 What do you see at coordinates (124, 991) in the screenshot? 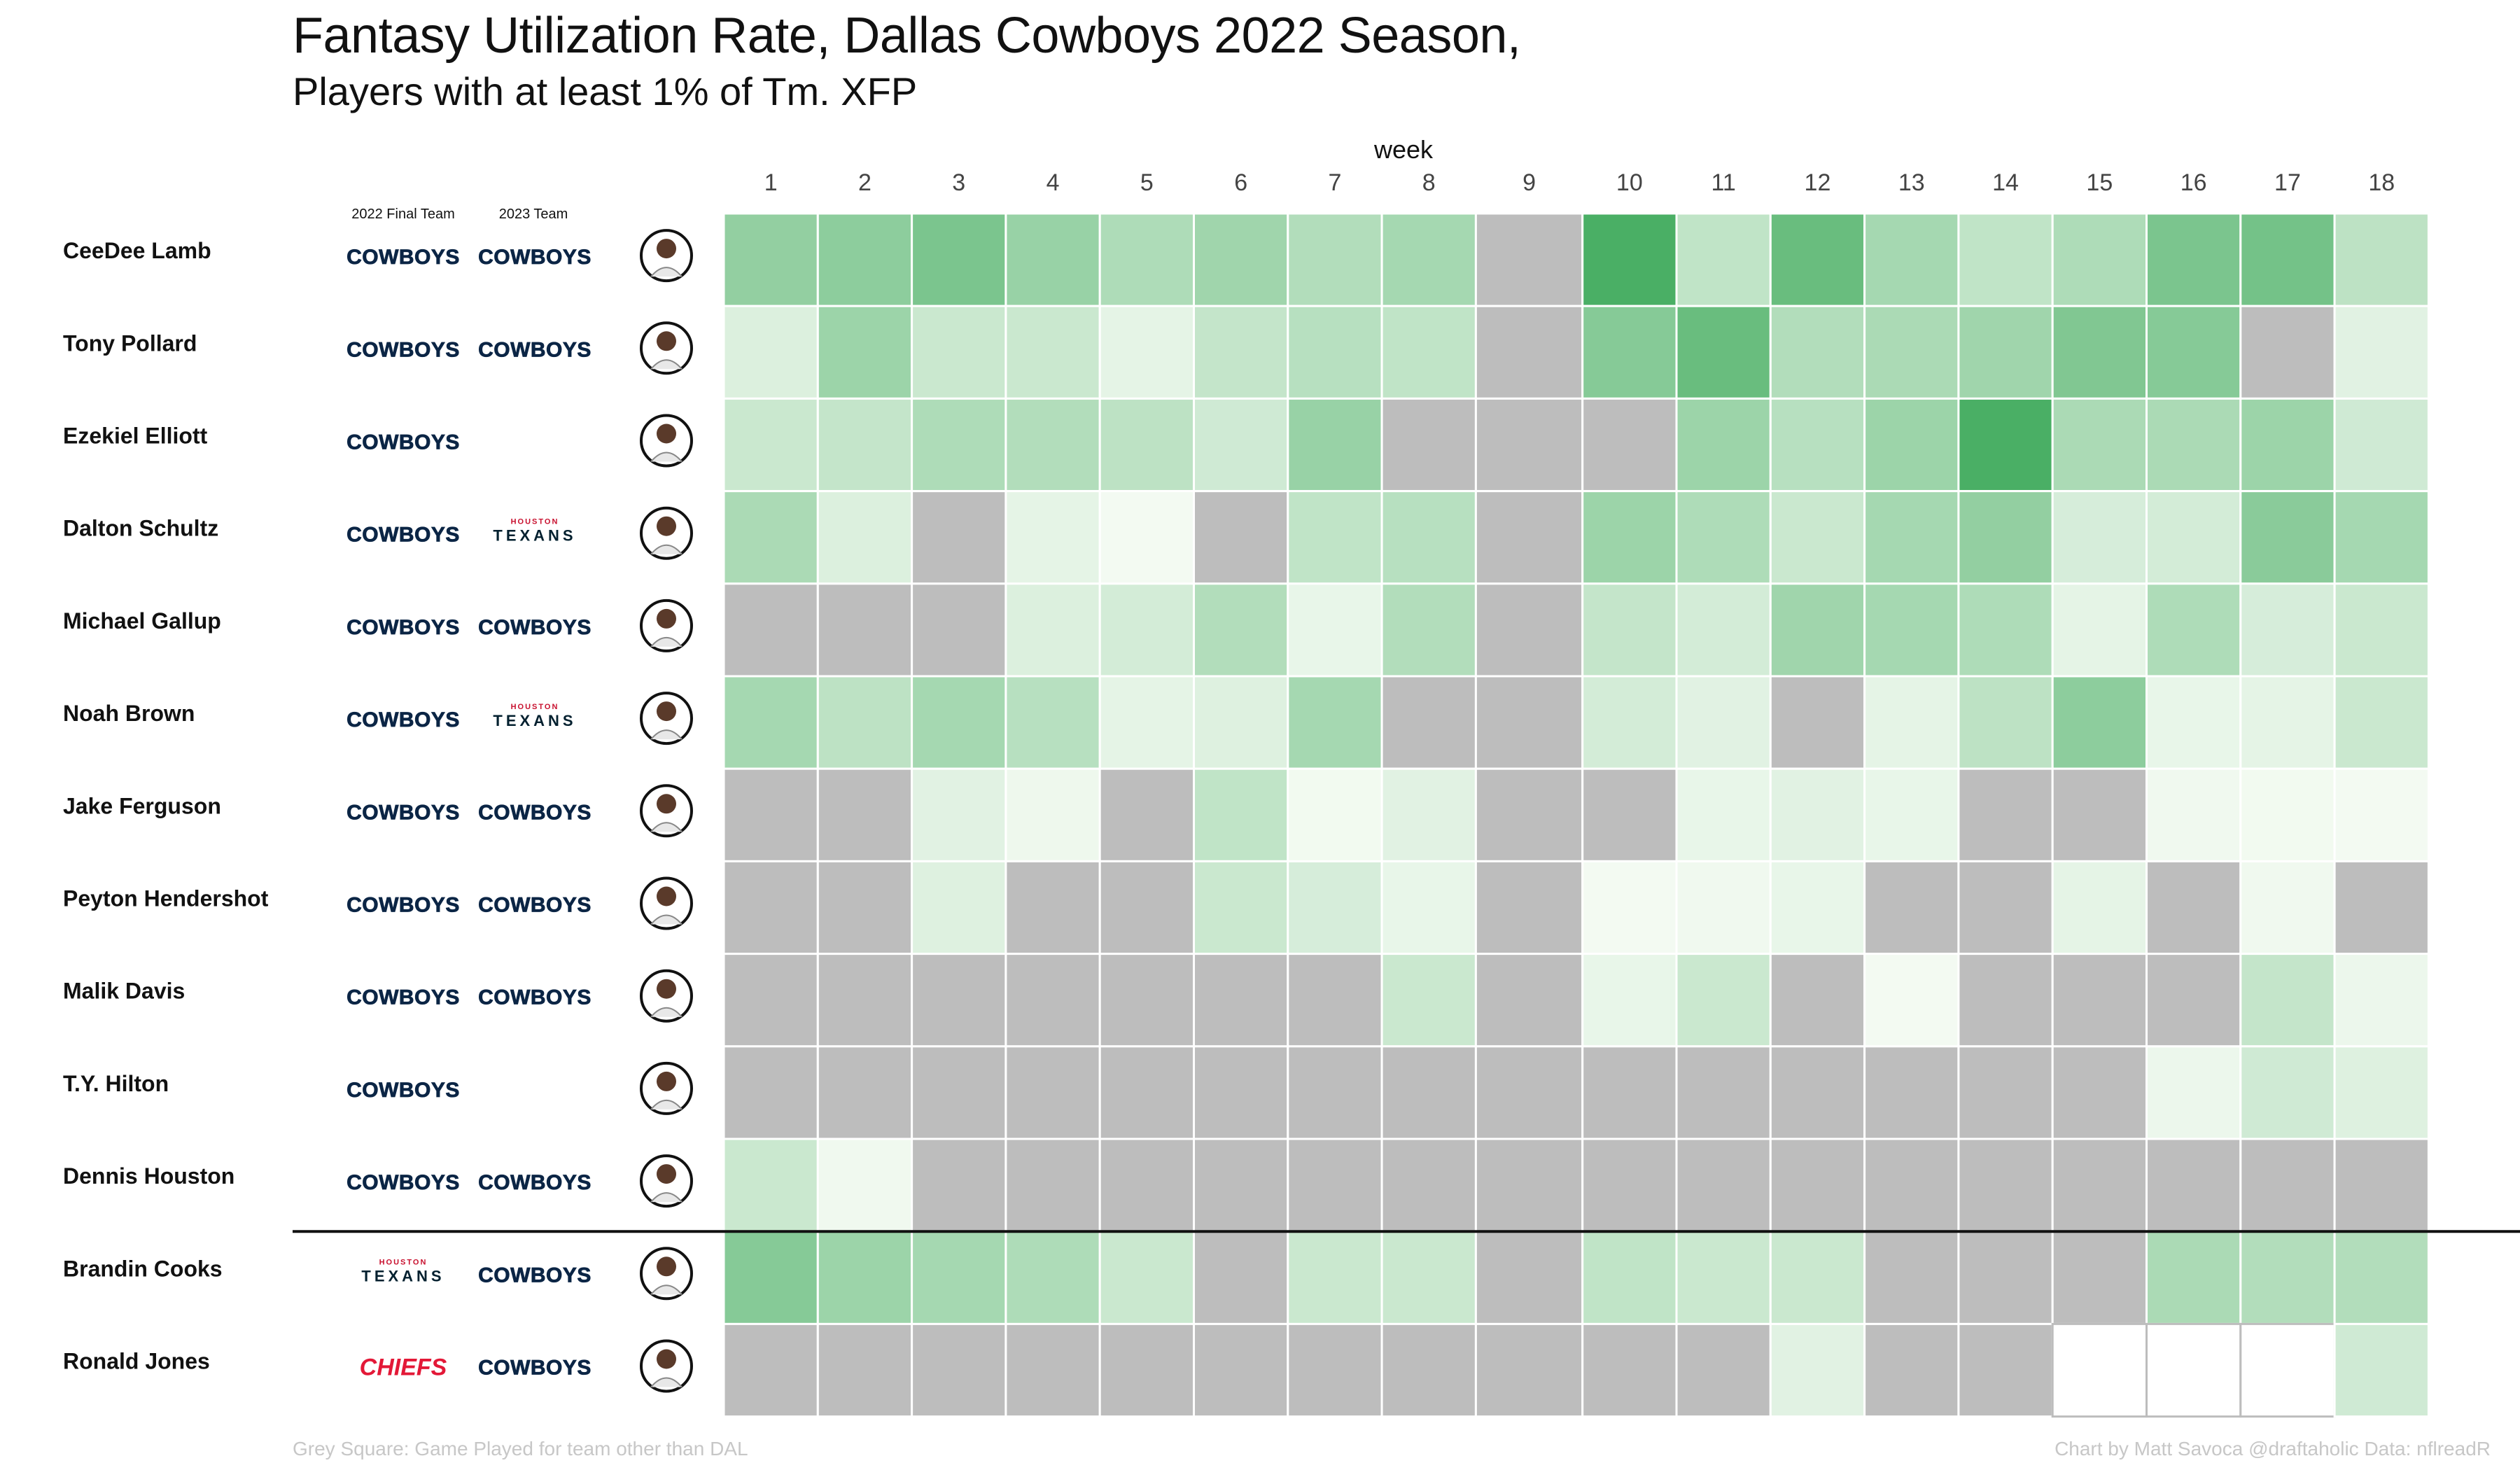
I see `player-name: Malik Davis` at bounding box center [124, 991].